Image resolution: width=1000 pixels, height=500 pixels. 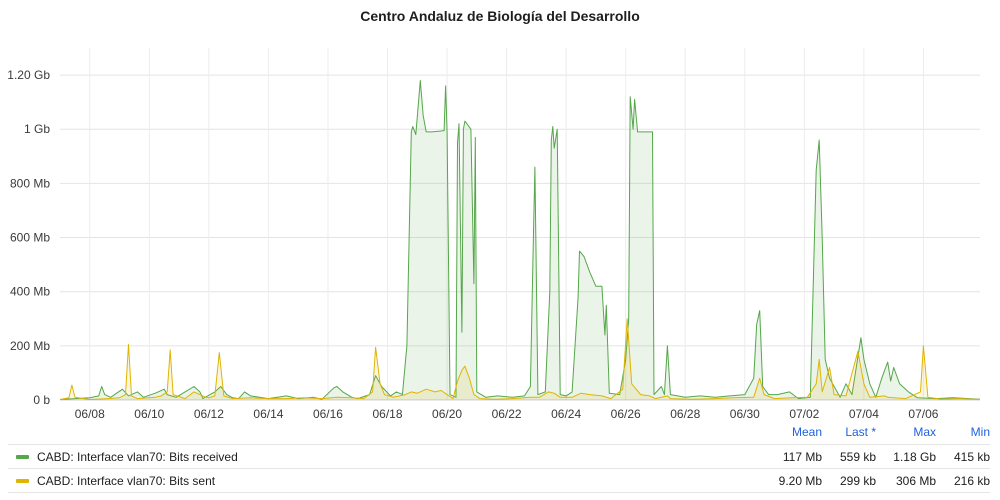 What do you see at coordinates (30, 292) in the screenshot?
I see `y-tick-label: 400 Mb` at bounding box center [30, 292].